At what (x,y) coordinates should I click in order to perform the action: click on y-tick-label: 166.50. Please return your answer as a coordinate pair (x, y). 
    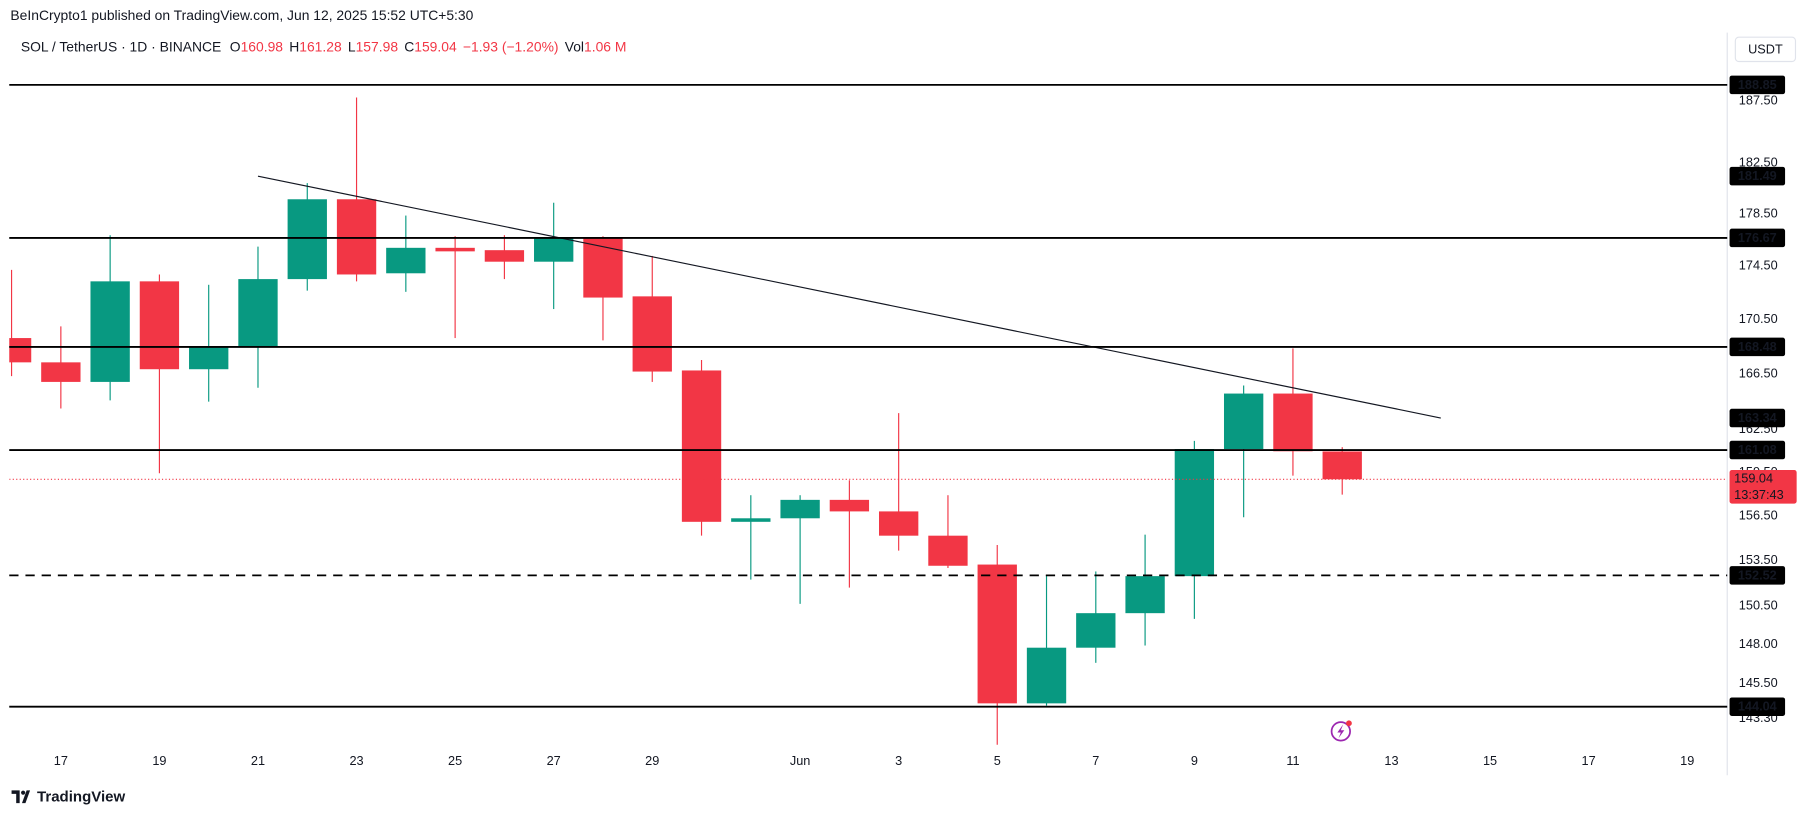
    Looking at the image, I should click on (1758, 372).